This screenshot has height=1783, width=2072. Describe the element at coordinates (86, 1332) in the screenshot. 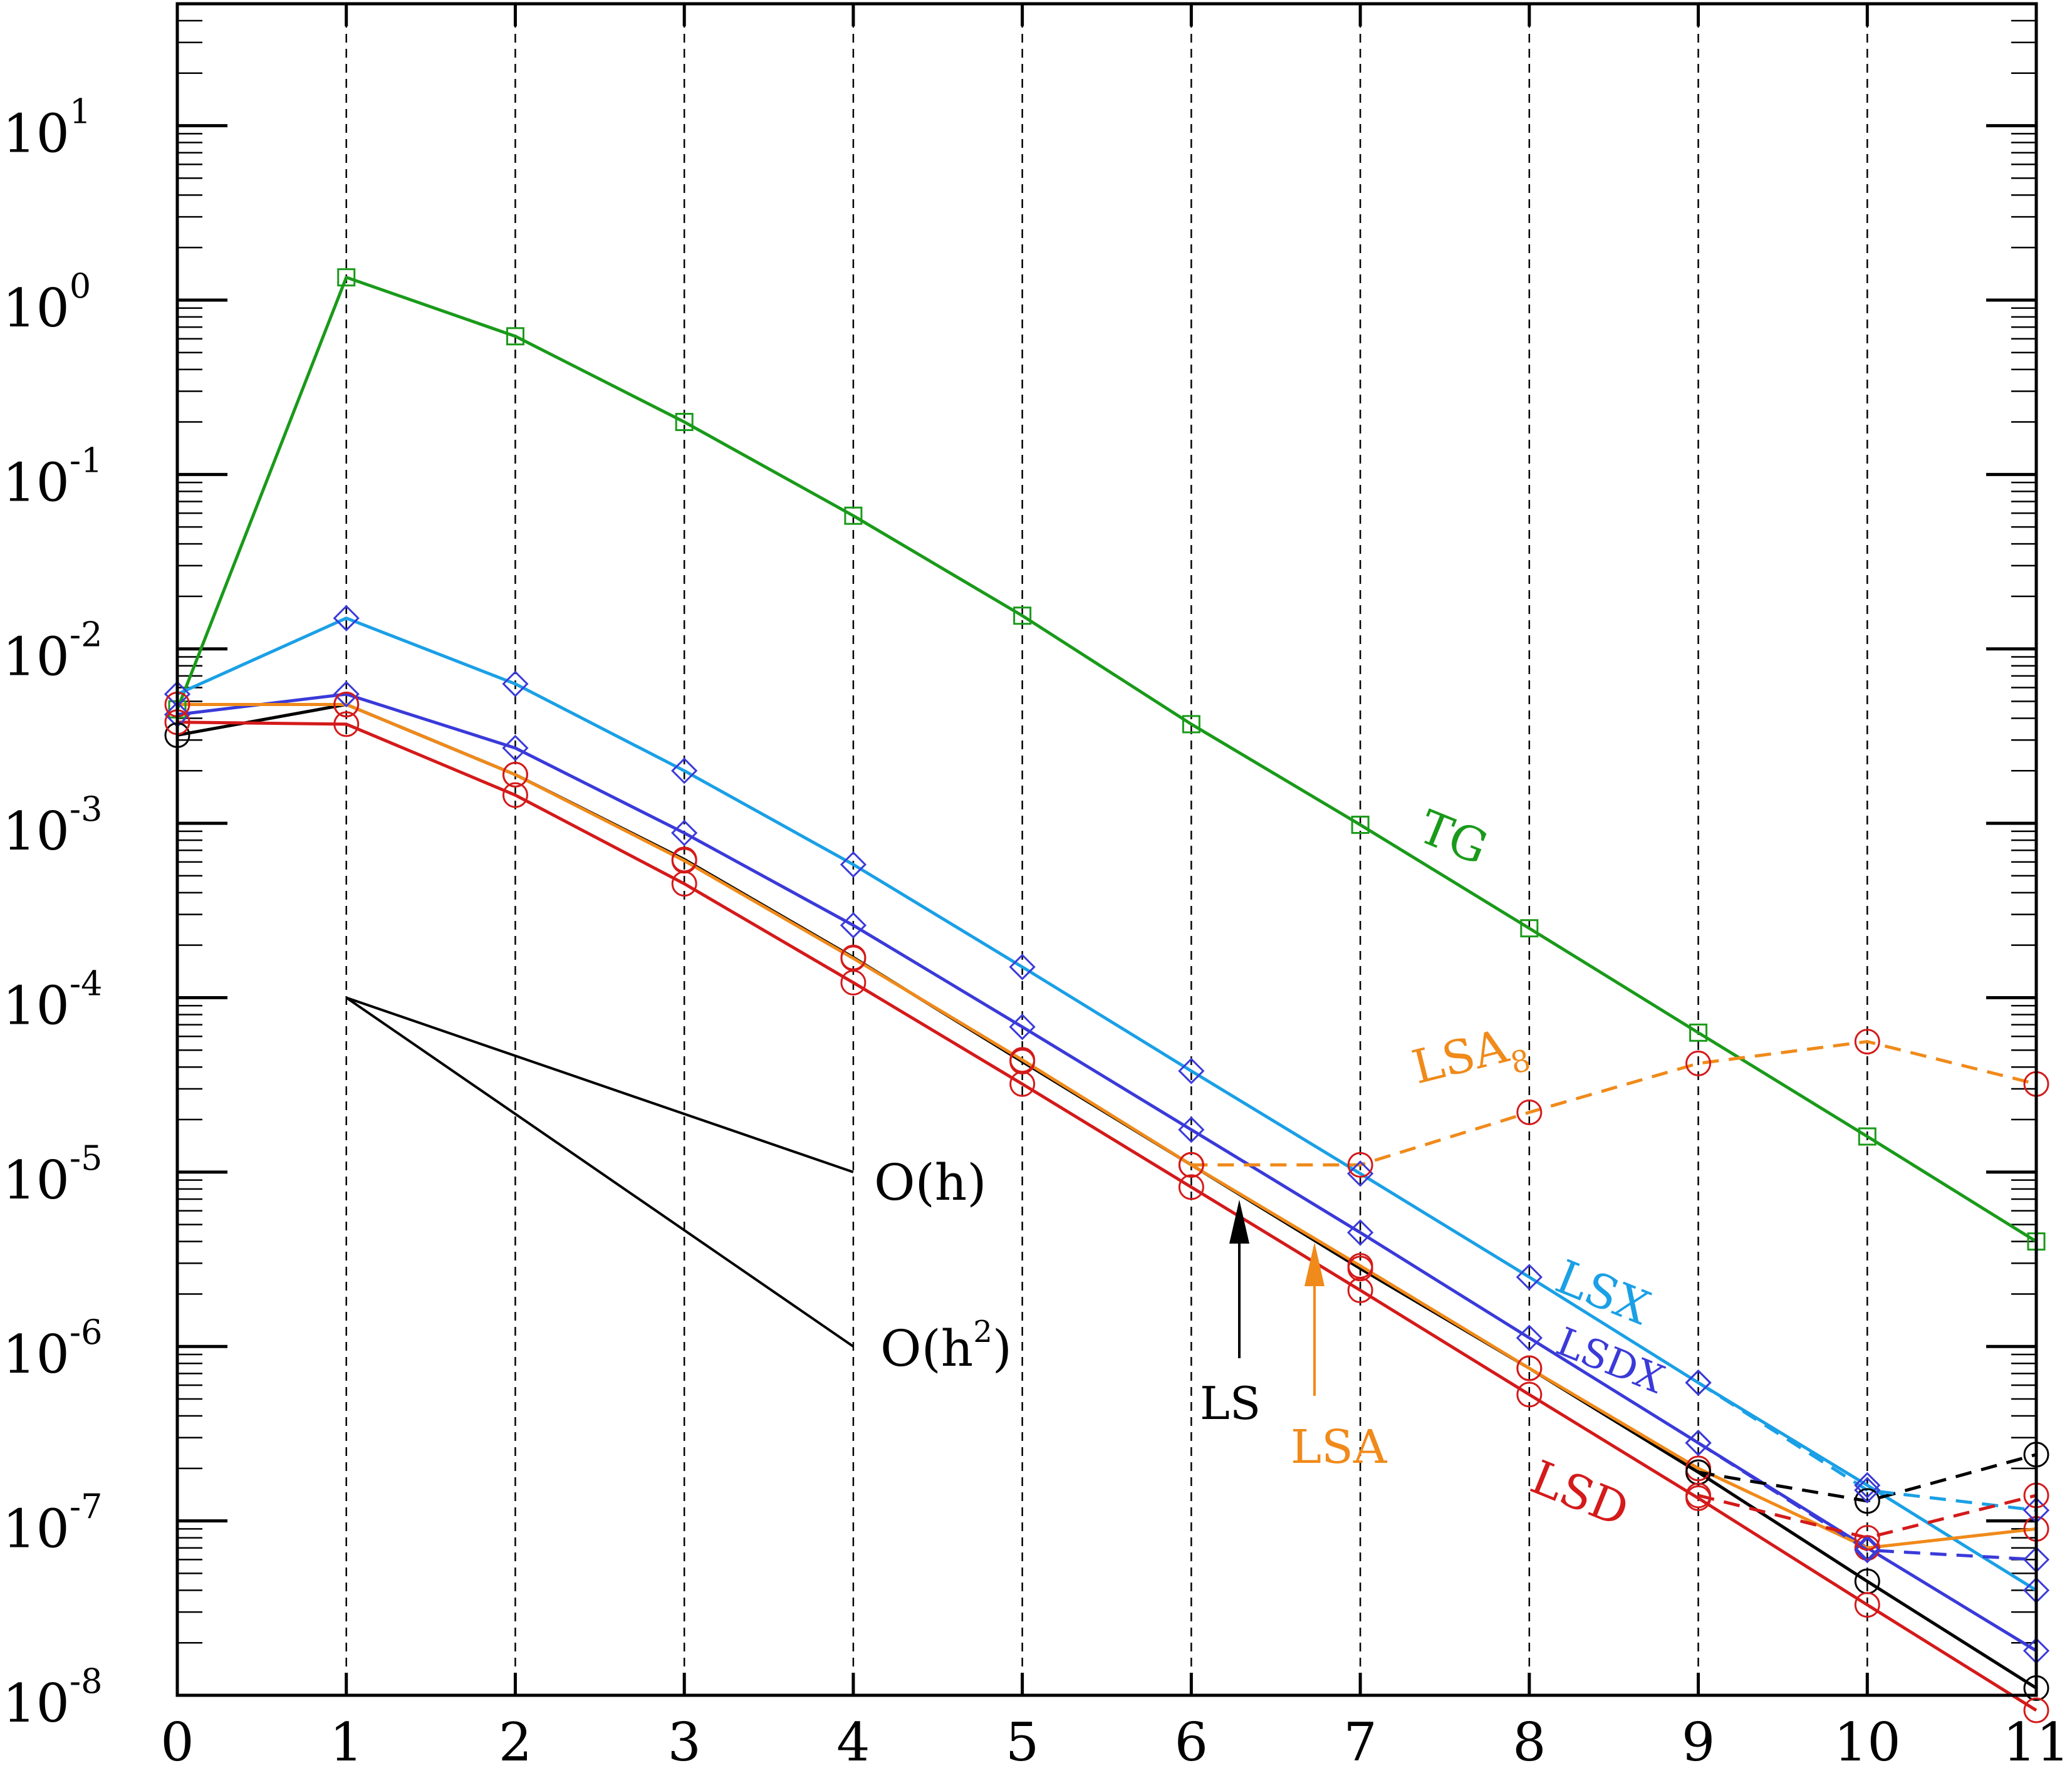

I see `y-tick-exponent: -6` at that location.